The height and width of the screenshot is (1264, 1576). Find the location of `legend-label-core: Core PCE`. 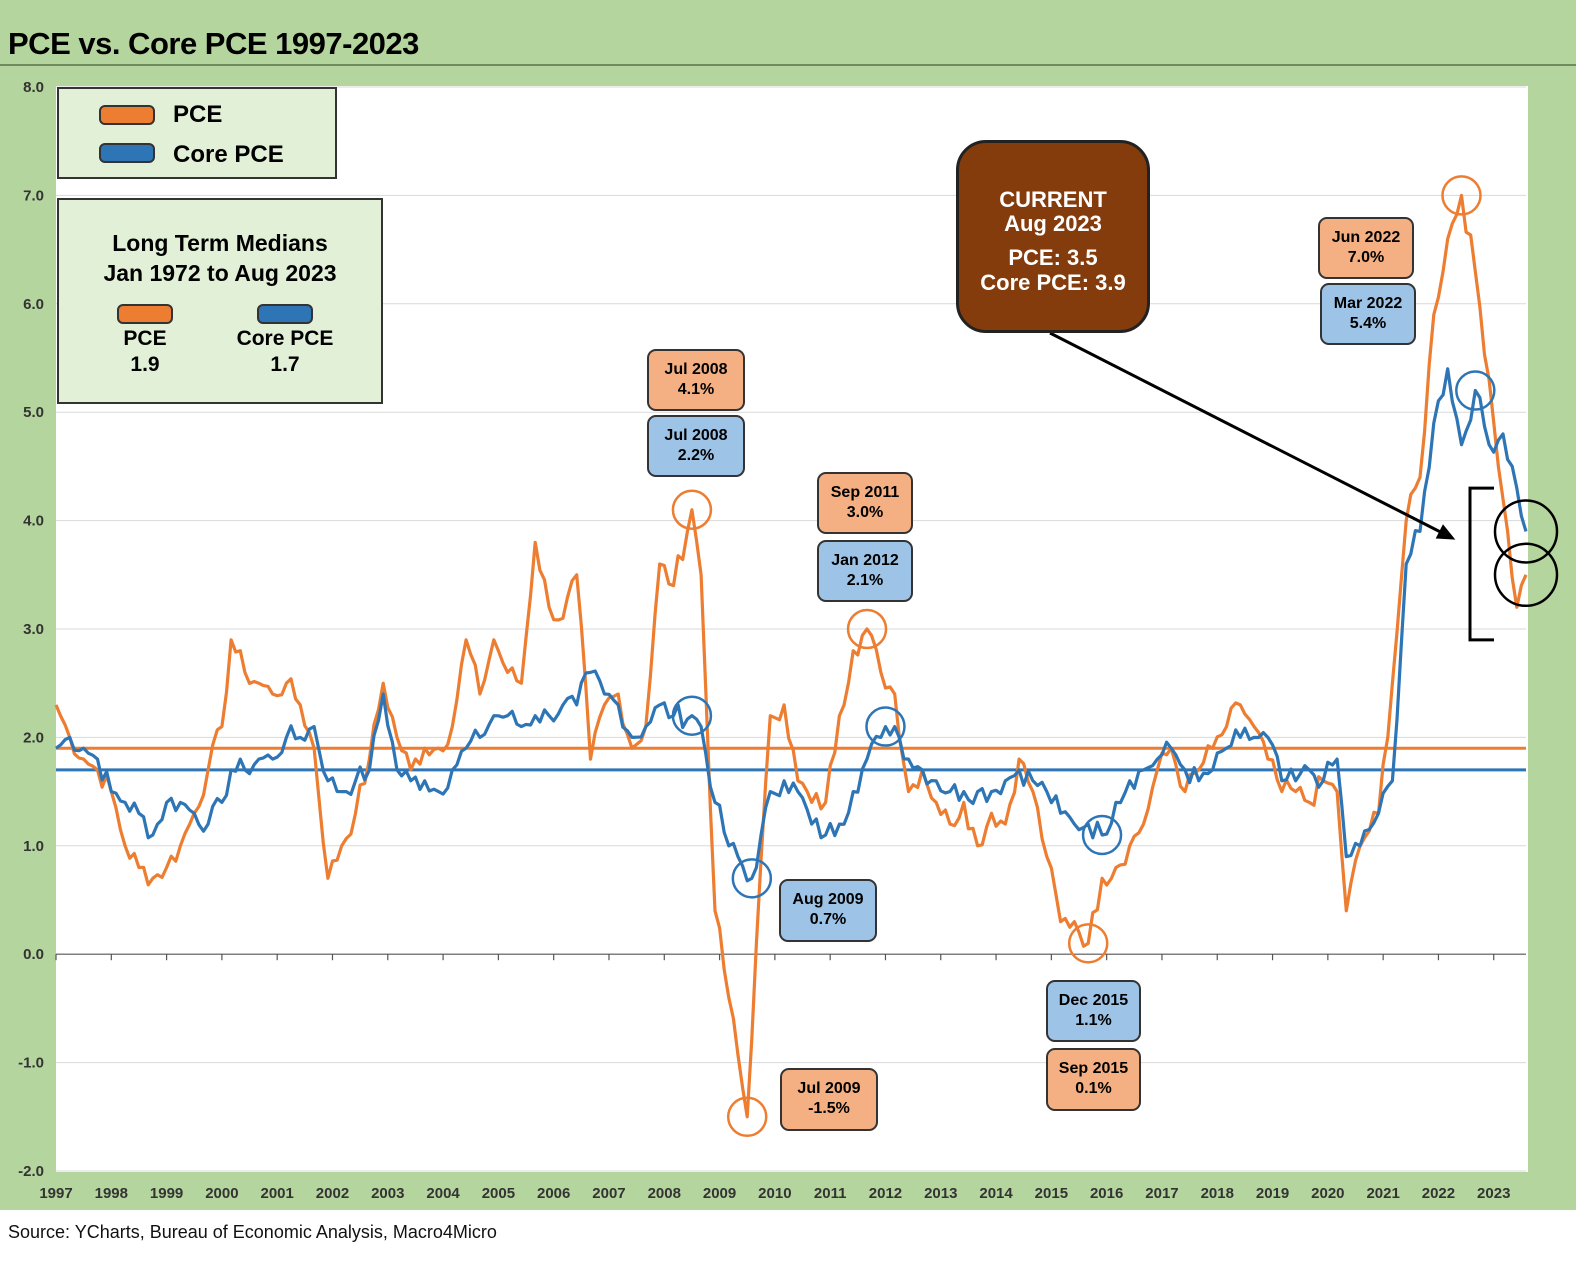

legend-label-core: Core PCE is located at coordinates (228, 154).